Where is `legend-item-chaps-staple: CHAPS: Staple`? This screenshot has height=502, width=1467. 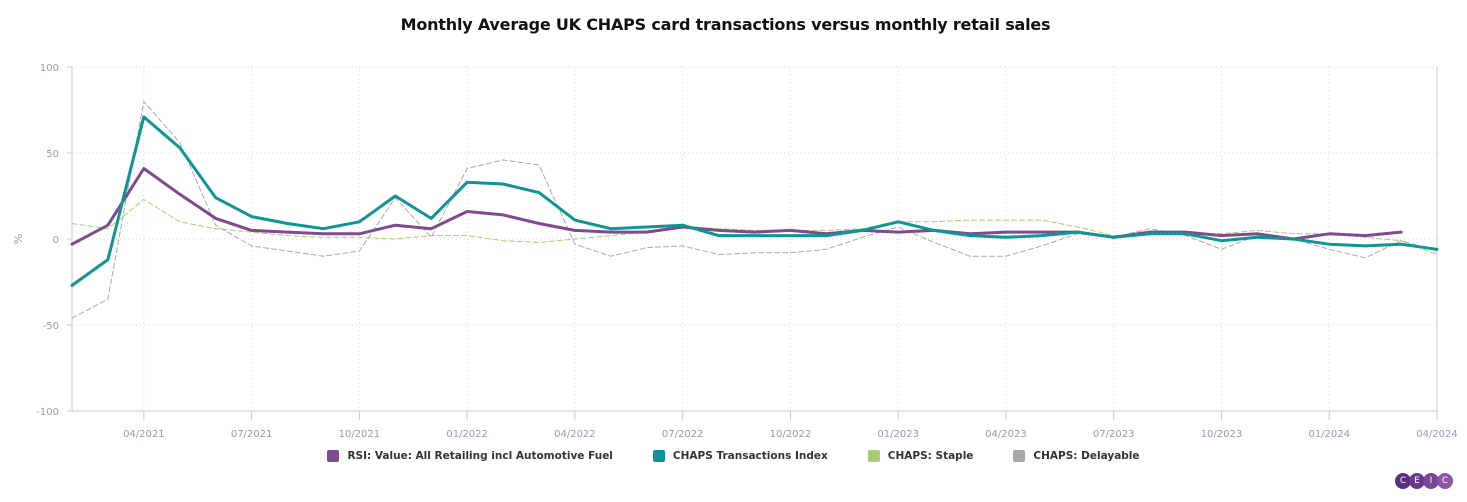 legend-item-chaps-staple: CHAPS: Staple is located at coordinates (920, 456).